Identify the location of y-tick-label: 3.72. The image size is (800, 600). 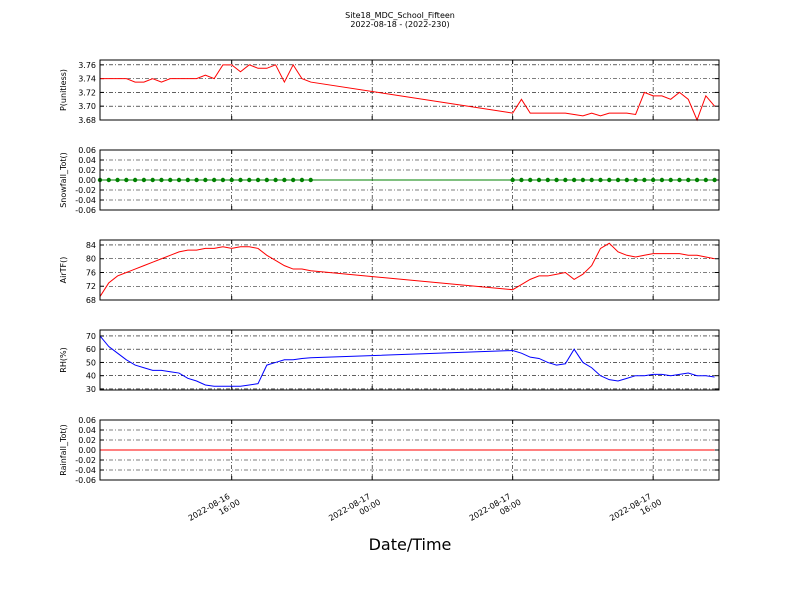
(87, 92).